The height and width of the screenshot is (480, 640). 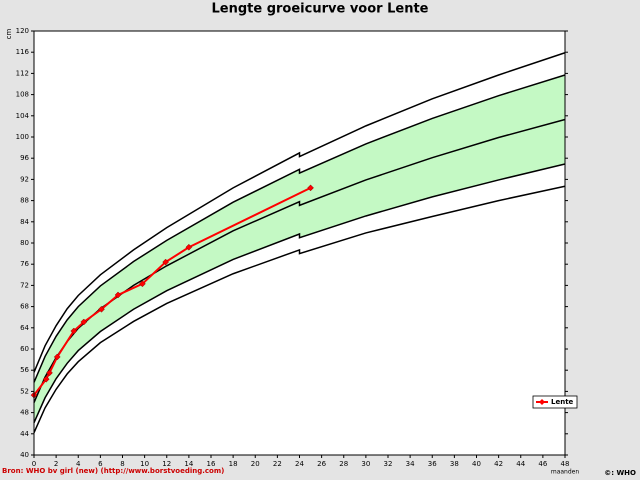 What do you see at coordinates (24, 307) in the screenshot?
I see `y-tick-label: 68` at bounding box center [24, 307].